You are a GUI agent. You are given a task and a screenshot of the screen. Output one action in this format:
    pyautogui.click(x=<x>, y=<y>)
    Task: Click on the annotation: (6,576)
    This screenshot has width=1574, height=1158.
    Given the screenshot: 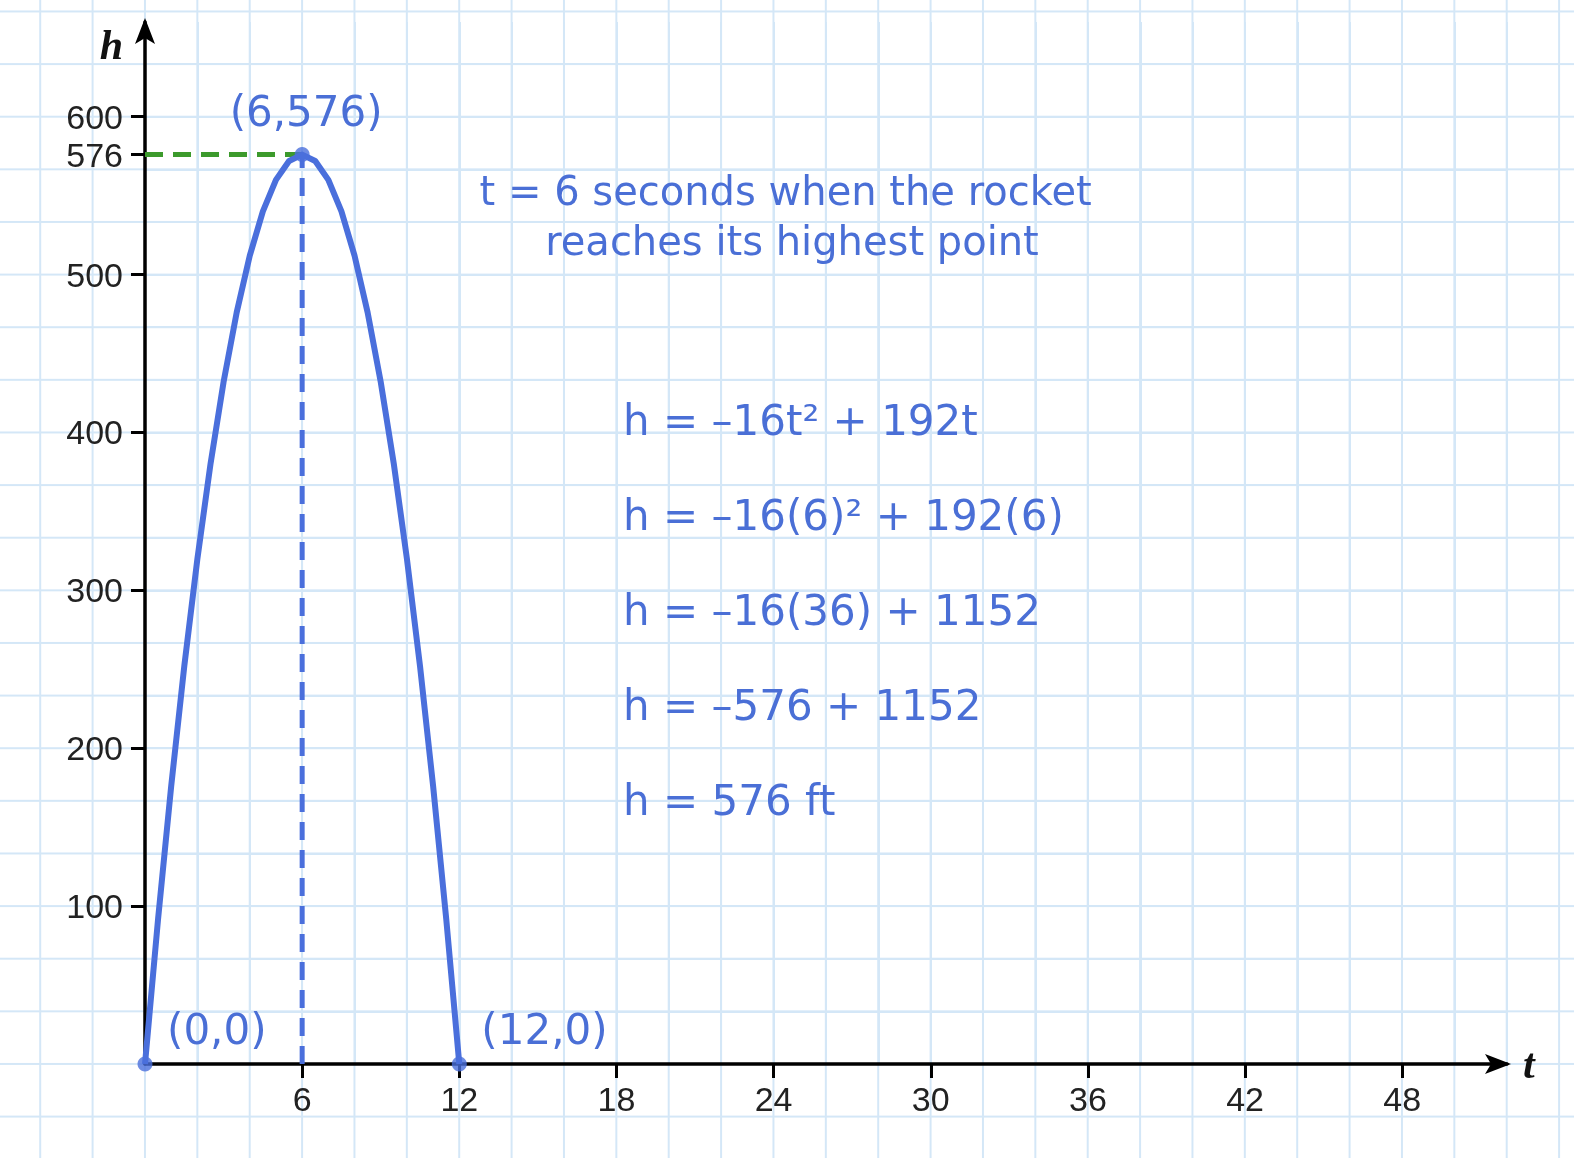 What is the action you would take?
    pyautogui.click(x=306, y=112)
    